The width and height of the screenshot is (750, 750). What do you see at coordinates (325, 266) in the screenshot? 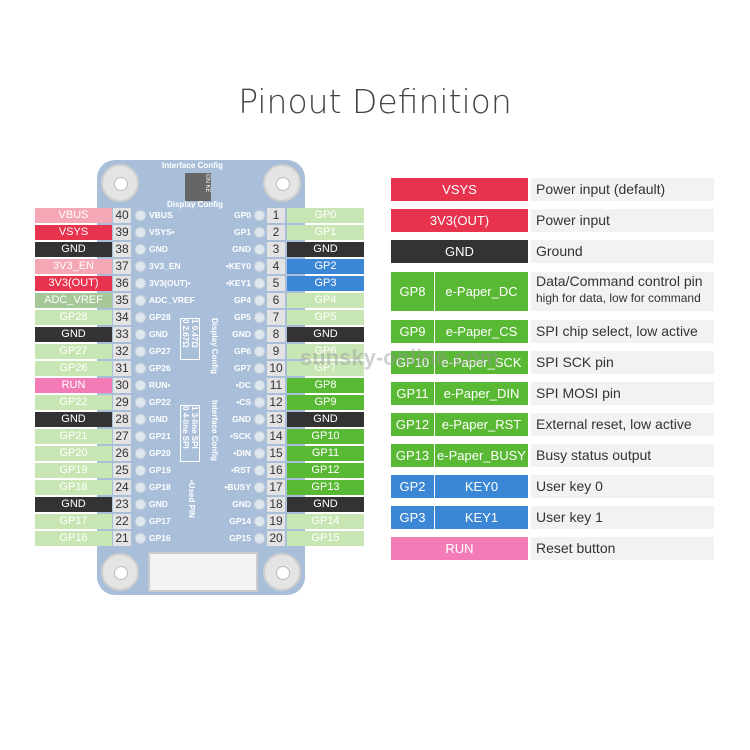
I see `pin-label: GP2` at bounding box center [325, 266].